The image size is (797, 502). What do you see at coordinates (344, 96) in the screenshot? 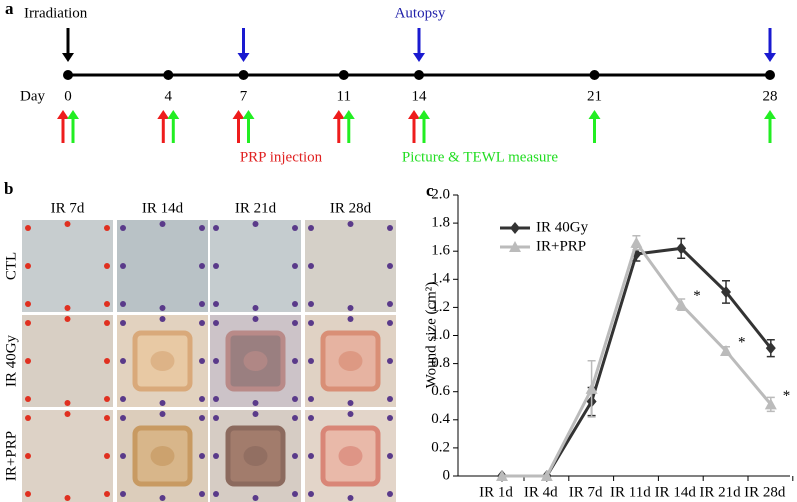
I see `day-number: 11` at bounding box center [344, 96].